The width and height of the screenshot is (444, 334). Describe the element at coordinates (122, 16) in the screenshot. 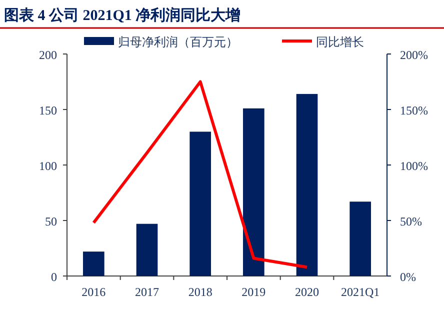

I see `title: 图表 4 公司 2021Q1 净利润同比大增` at that location.